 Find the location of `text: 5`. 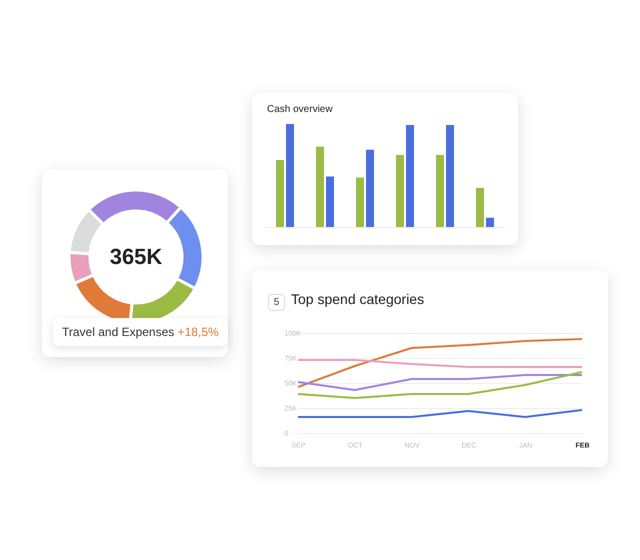

text: 5 is located at coordinates (276, 302).